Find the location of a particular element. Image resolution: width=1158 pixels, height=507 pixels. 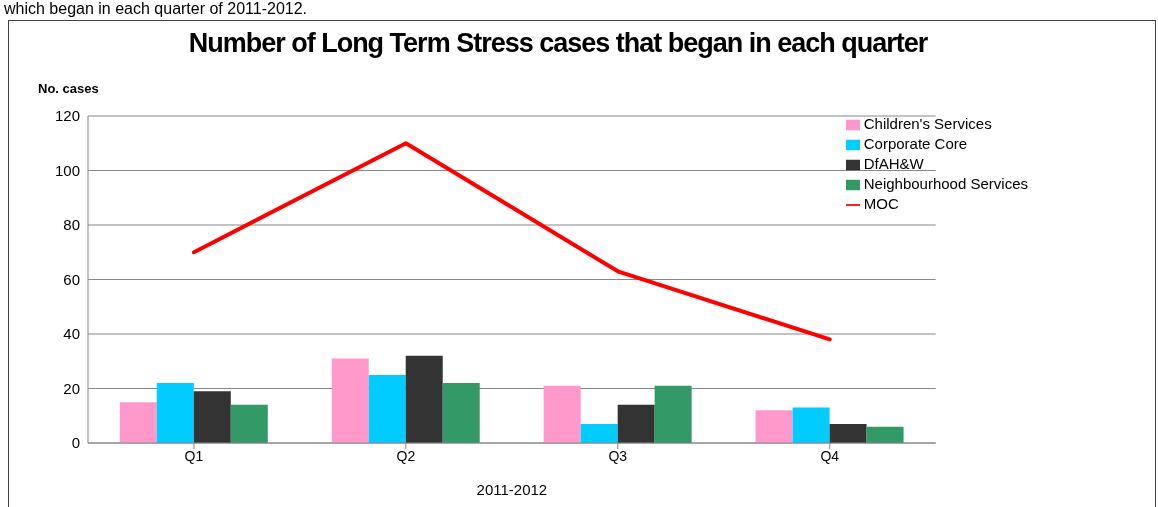

legend-label: Children's Services is located at coordinates (927, 123).